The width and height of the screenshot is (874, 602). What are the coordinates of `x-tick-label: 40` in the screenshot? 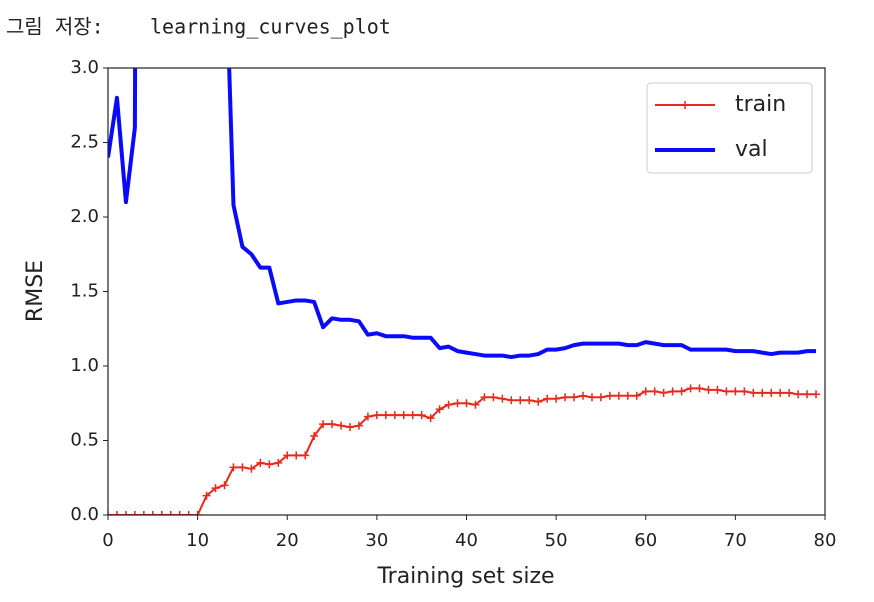 It's located at (466, 540).